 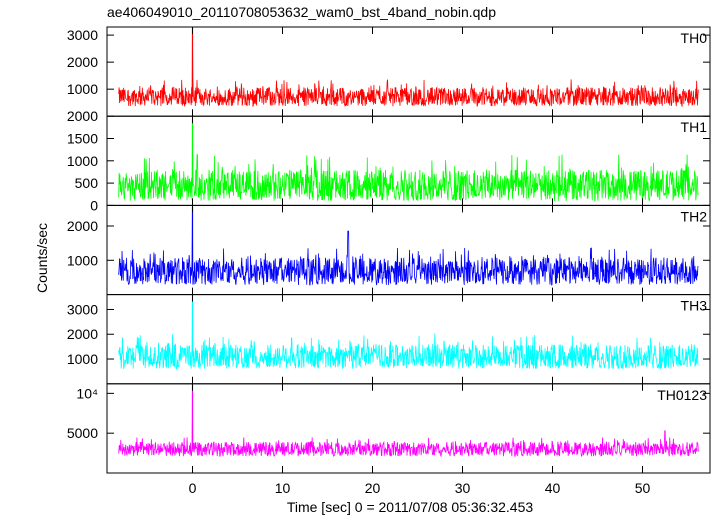 I want to click on y-tick-label: 10⁴, so click(x=87, y=393).